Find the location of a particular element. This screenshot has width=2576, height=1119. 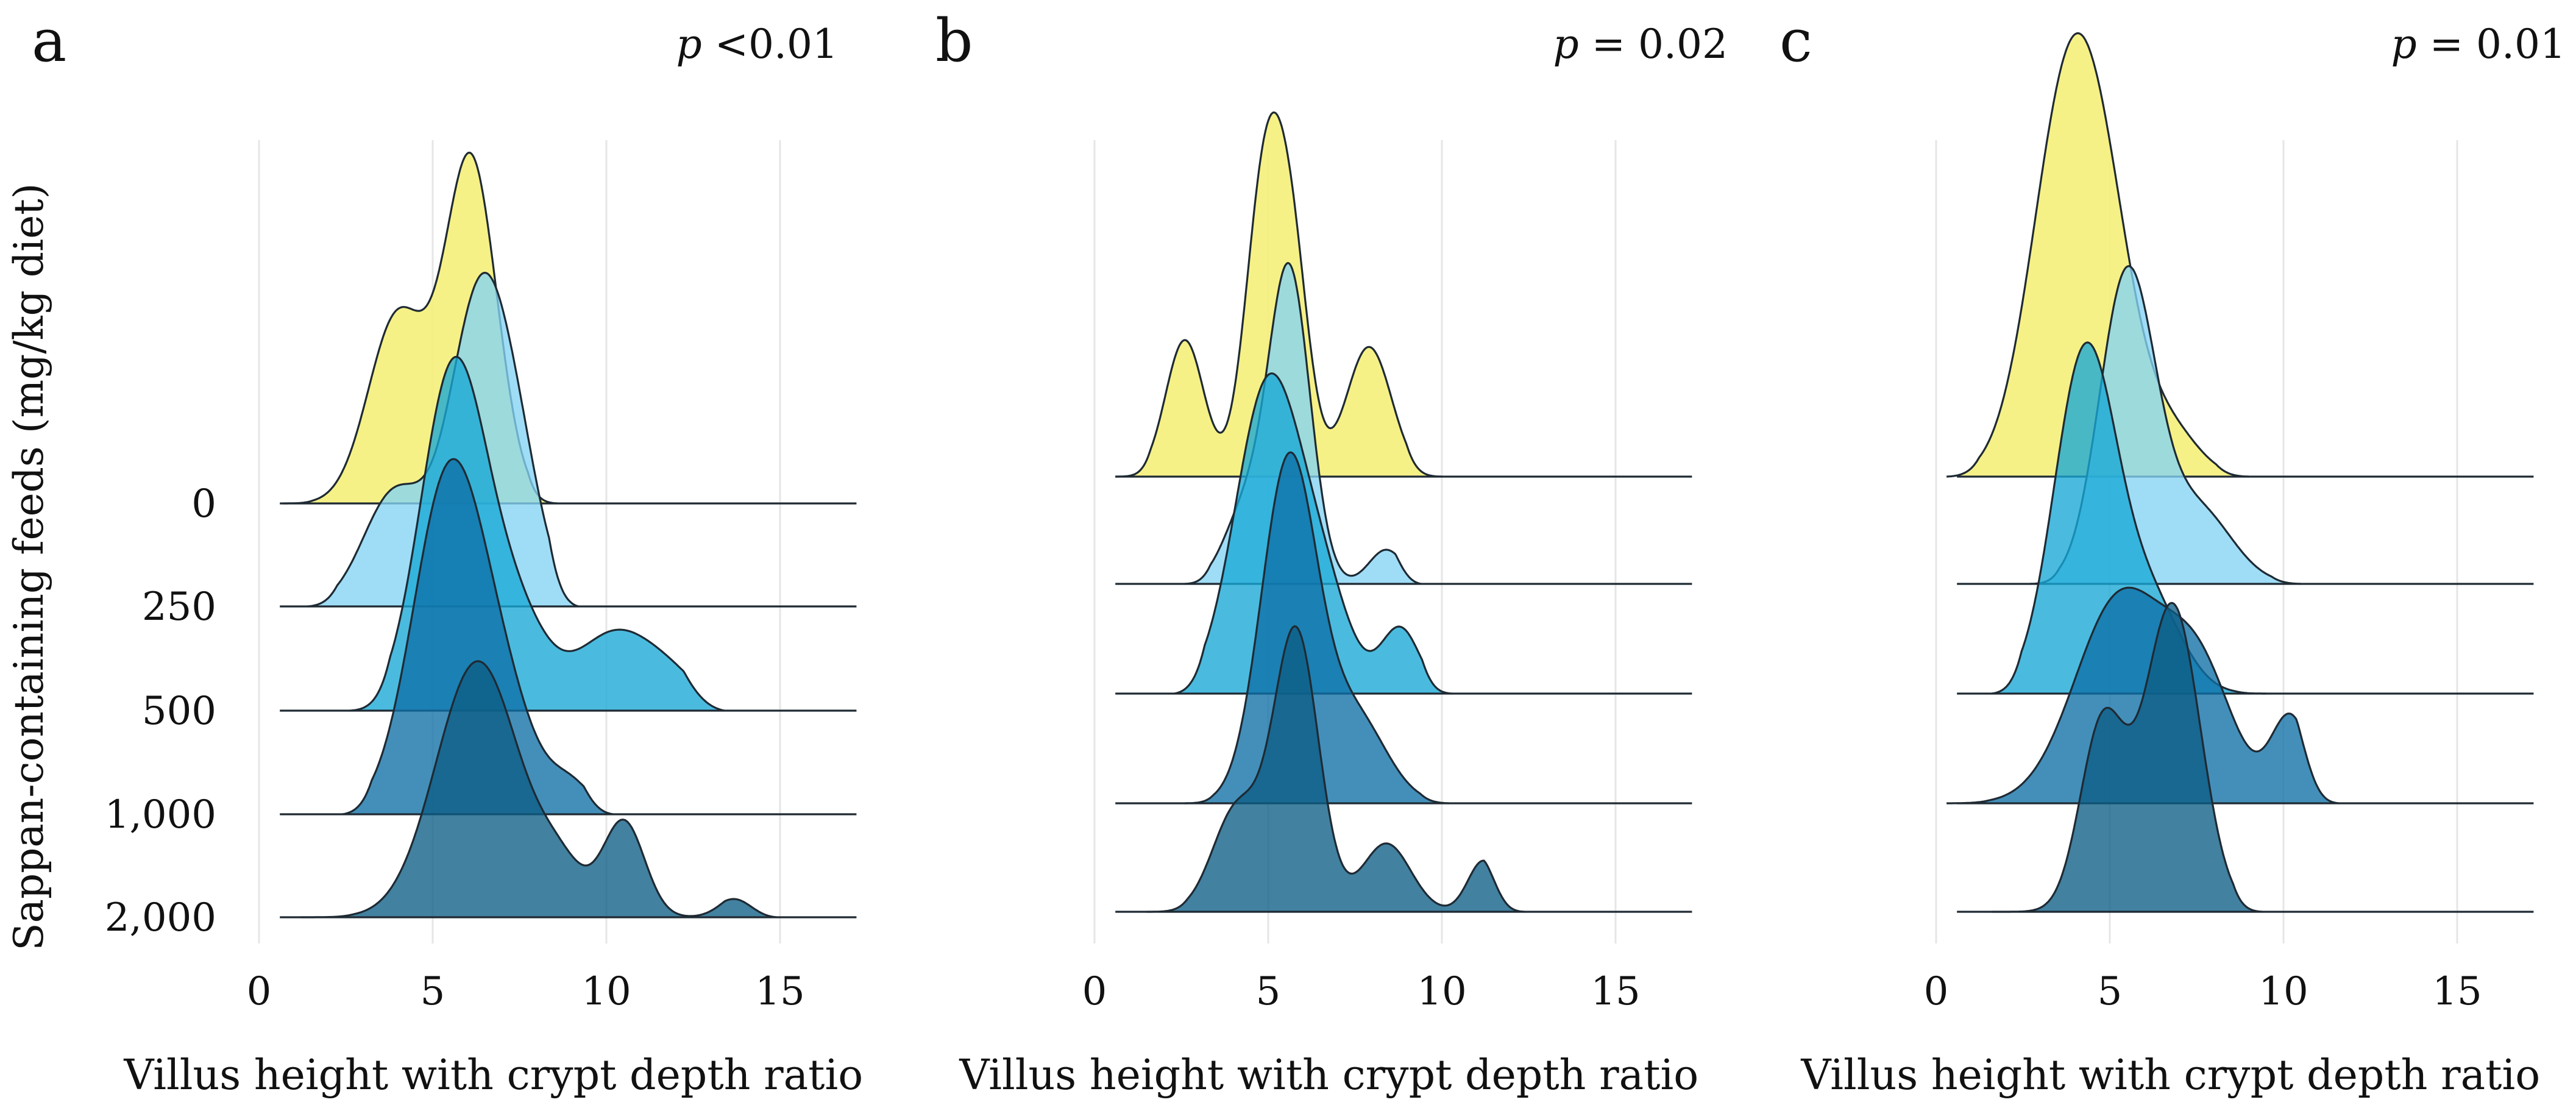

p-value-label: p = 0.02 is located at coordinates (1641, 45).